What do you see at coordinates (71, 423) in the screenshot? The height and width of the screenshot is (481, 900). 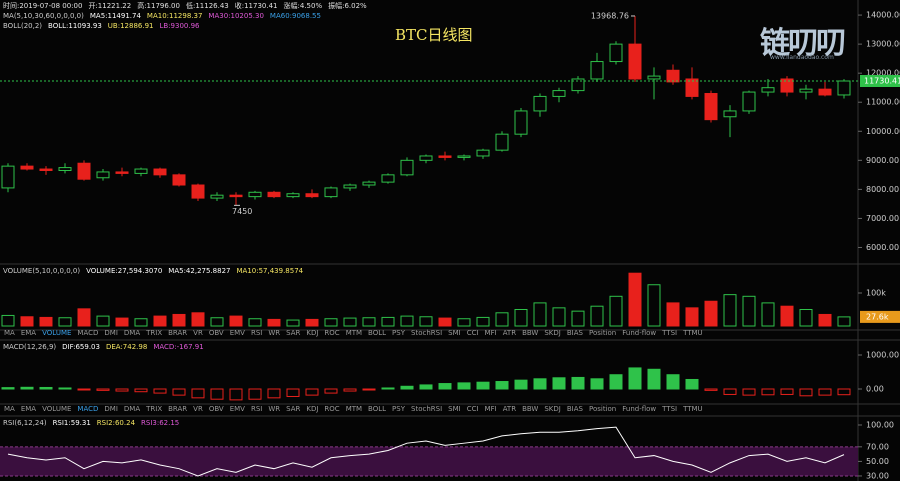 I see `legend-entry: RSI1:59.31` at bounding box center [71, 423].